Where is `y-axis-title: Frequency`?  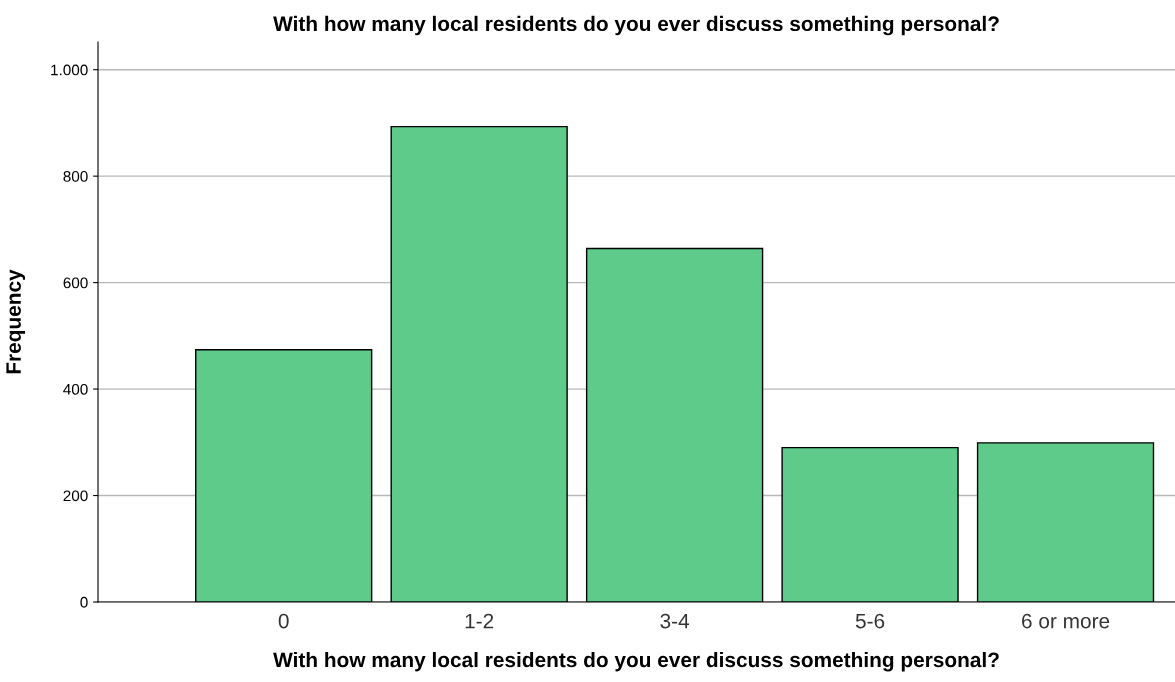
y-axis-title: Frequency is located at coordinates (16, 321).